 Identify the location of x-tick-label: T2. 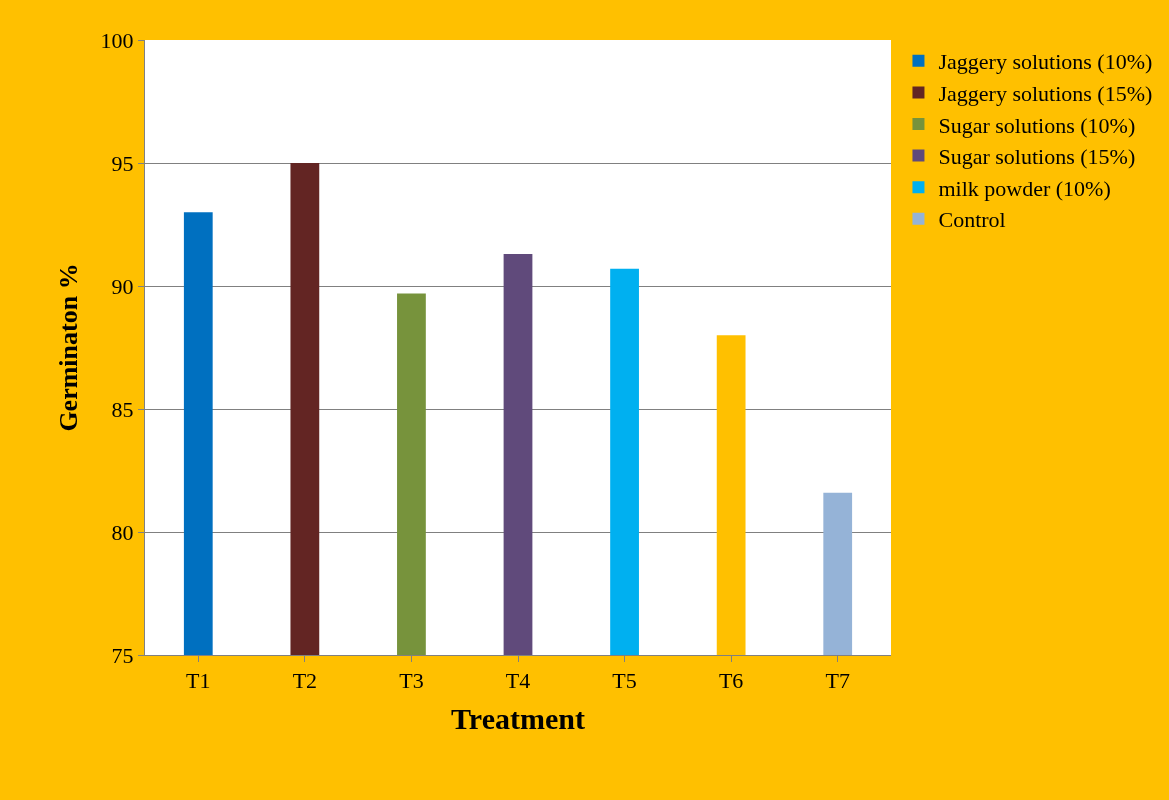
(305, 681).